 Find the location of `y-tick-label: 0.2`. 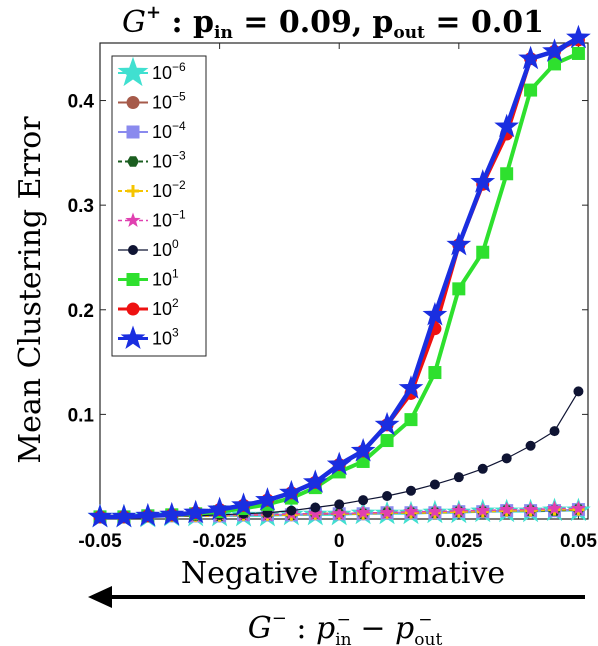

y-tick-label: 0.2 is located at coordinates (81, 311).